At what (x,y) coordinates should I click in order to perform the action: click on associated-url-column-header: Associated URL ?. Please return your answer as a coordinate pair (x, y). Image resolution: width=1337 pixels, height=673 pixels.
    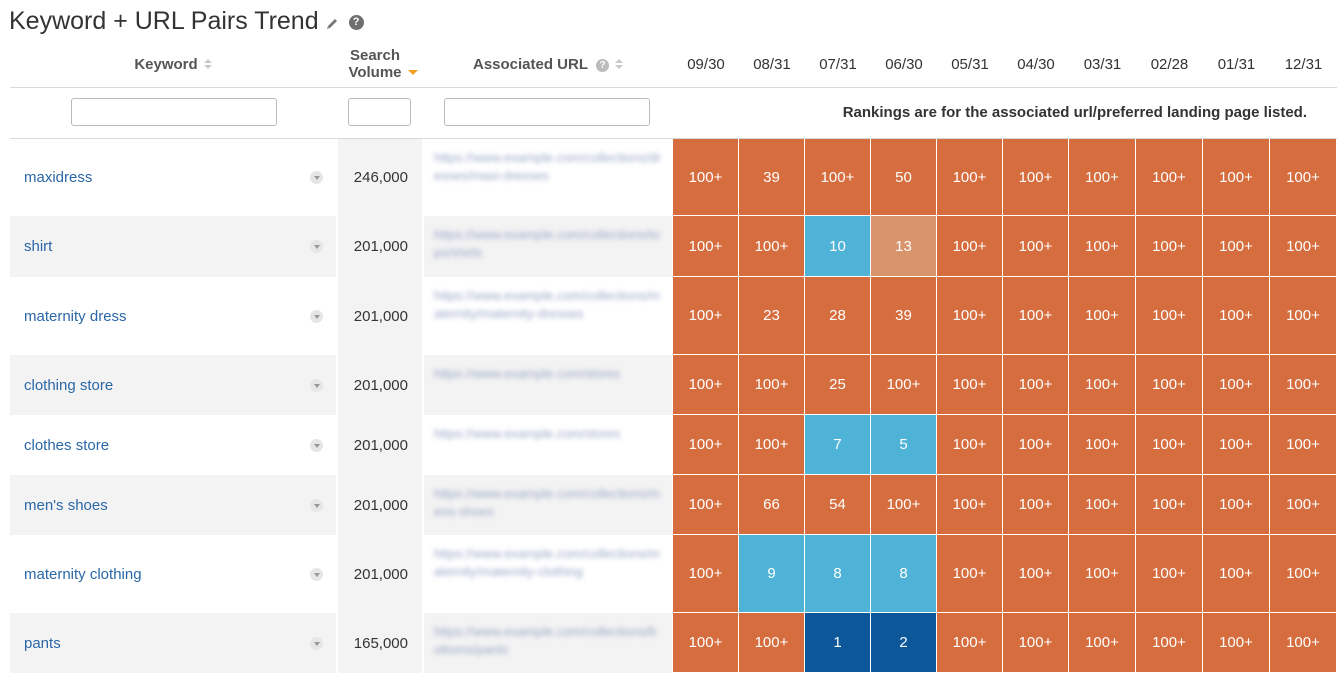
    Looking at the image, I should click on (548, 64).